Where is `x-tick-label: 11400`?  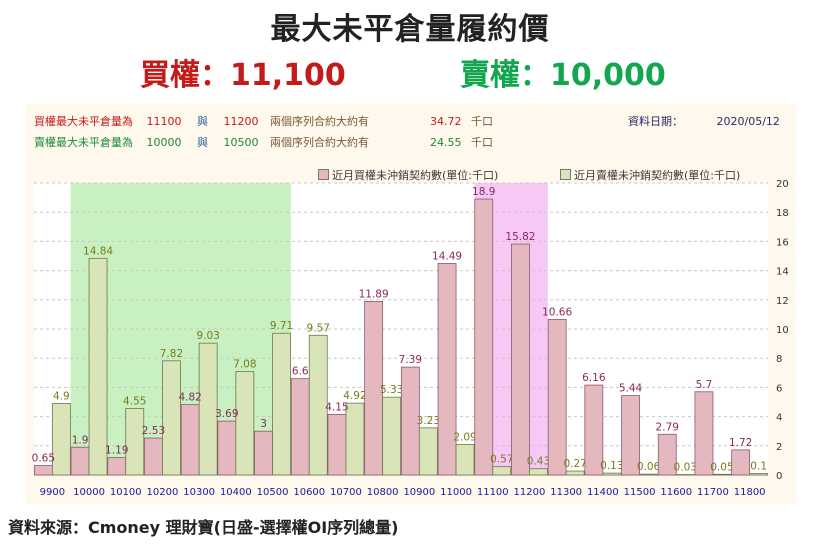 x-tick-label: 11400 is located at coordinates (603, 492).